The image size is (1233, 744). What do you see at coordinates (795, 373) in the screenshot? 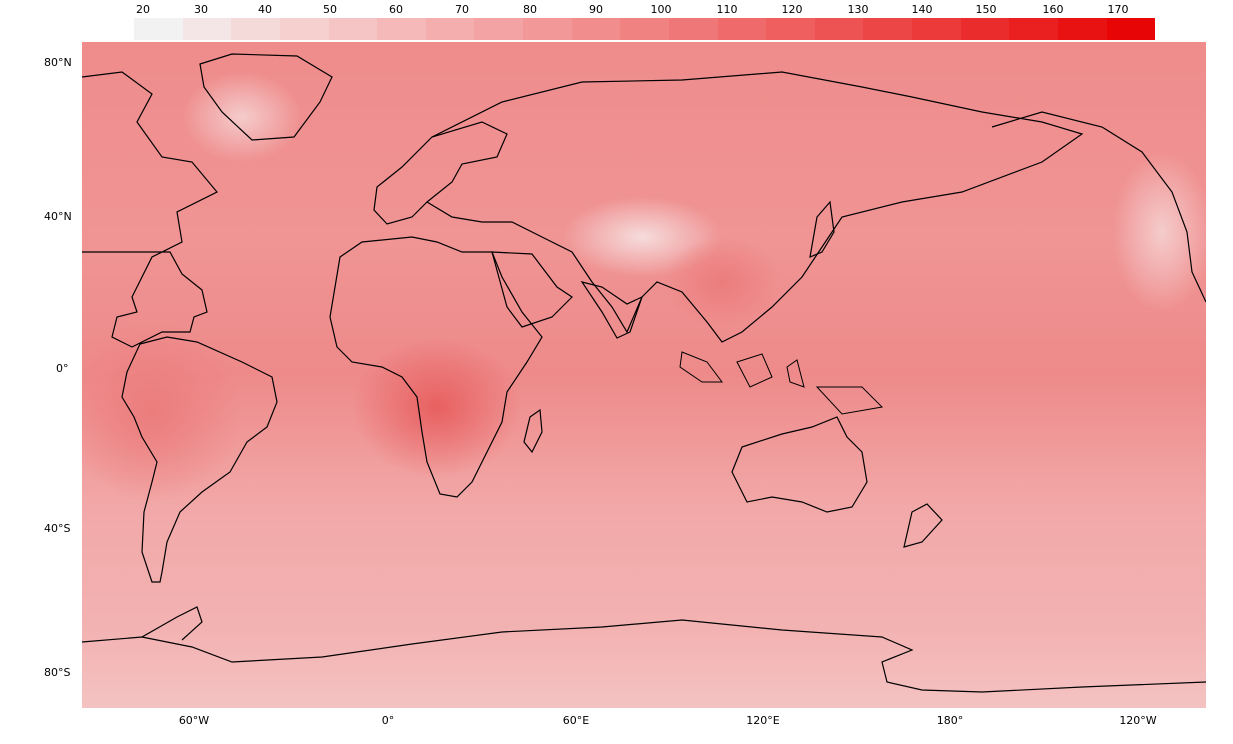
I see `sulawesi-coast` at bounding box center [795, 373].